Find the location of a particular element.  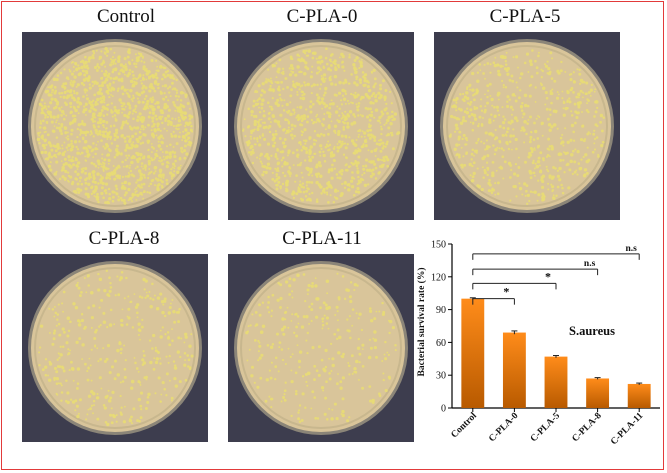

x-tick-label: C-PLA-8 is located at coordinates (587, 427).